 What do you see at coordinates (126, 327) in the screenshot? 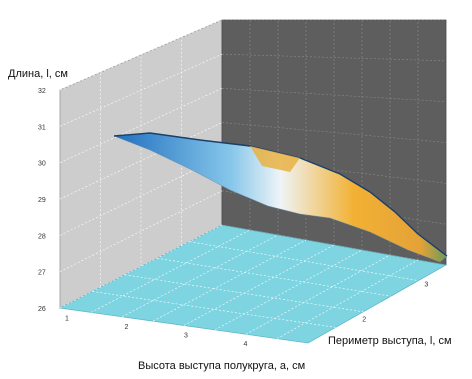
I see `x-tick-label: 2` at bounding box center [126, 327].